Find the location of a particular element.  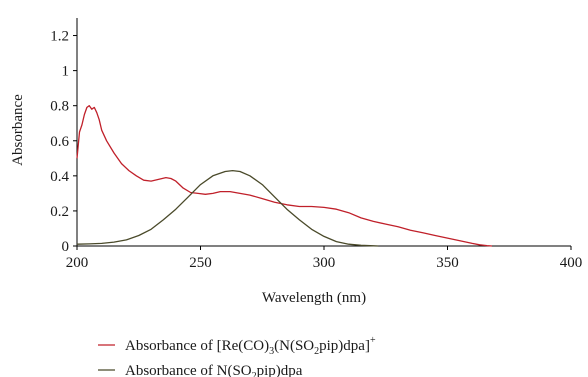

legend-label-ligand: Absorbance of N(SO2pip)dpa is located at coordinates (214, 370).